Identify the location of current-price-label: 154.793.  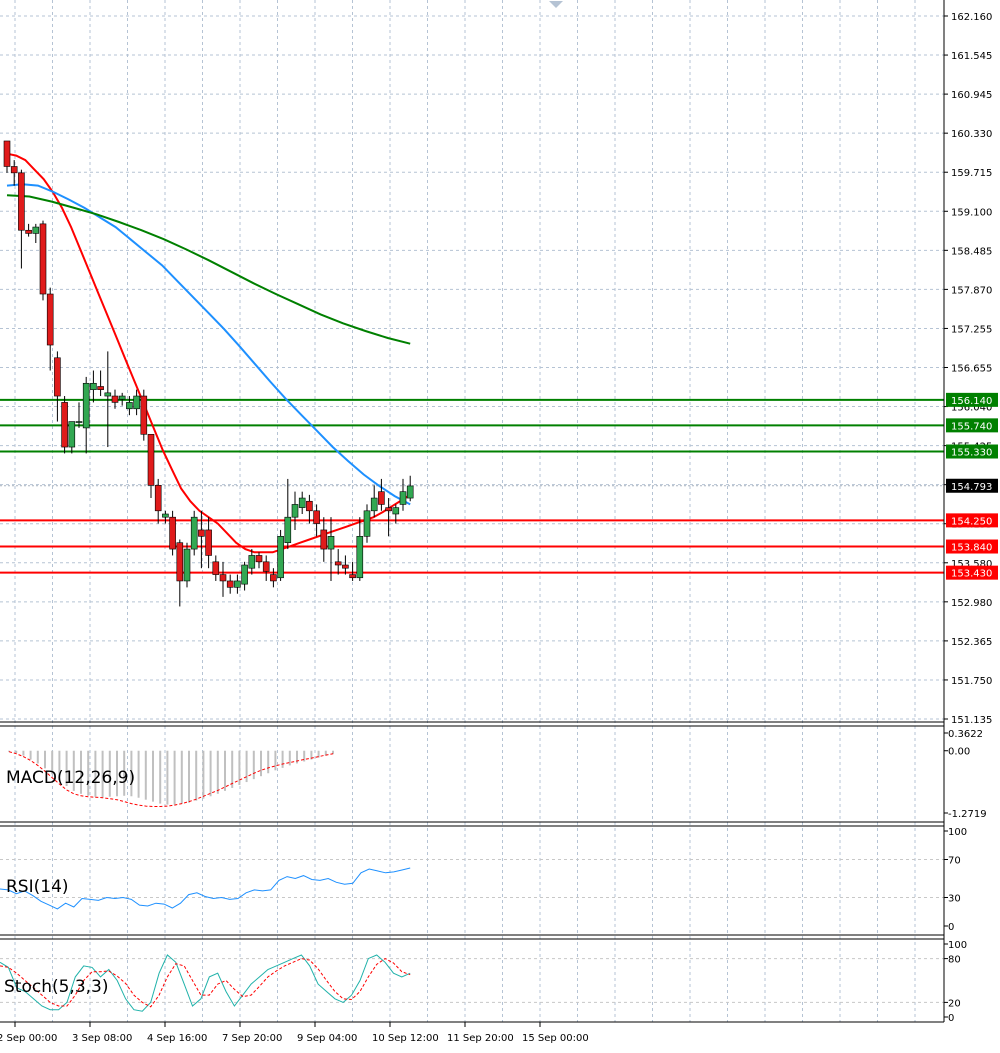
(971, 487).